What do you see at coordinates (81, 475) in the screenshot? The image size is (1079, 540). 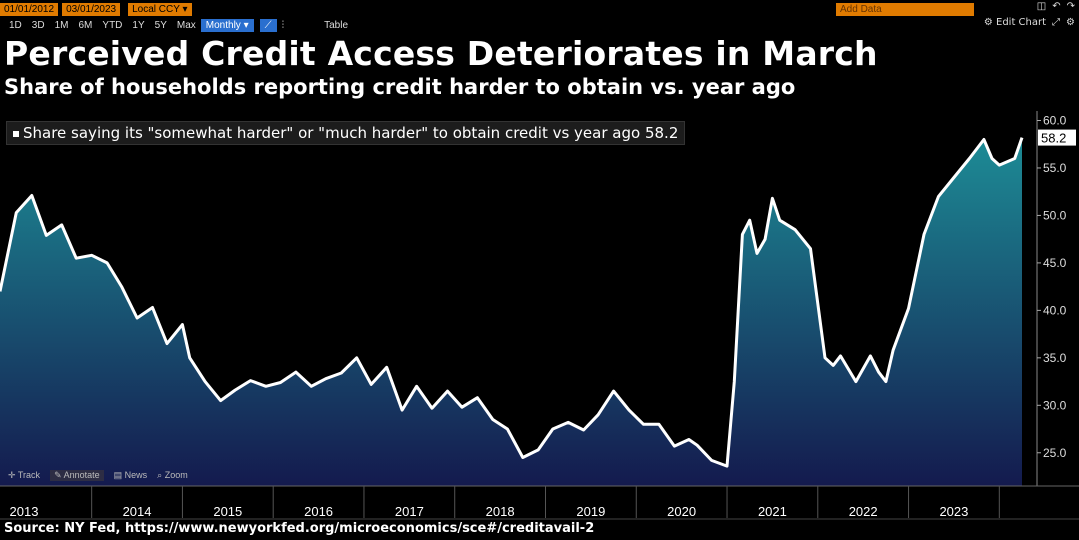 I see `annotate-label: Annotate` at bounding box center [81, 475].